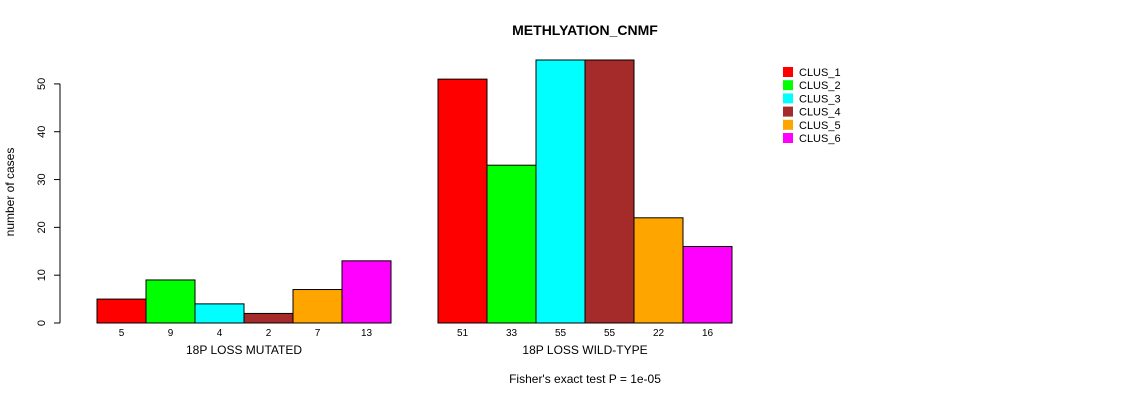 The width and height of the screenshot is (1140, 400). What do you see at coordinates (42, 84) in the screenshot?
I see `y-tick-label: 50` at bounding box center [42, 84].